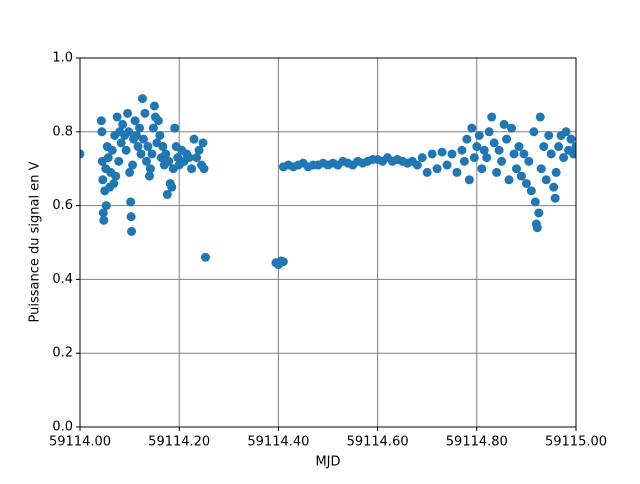  What do you see at coordinates (62, 205) in the screenshot?
I see `y-tick-label: 0.6` at bounding box center [62, 205].